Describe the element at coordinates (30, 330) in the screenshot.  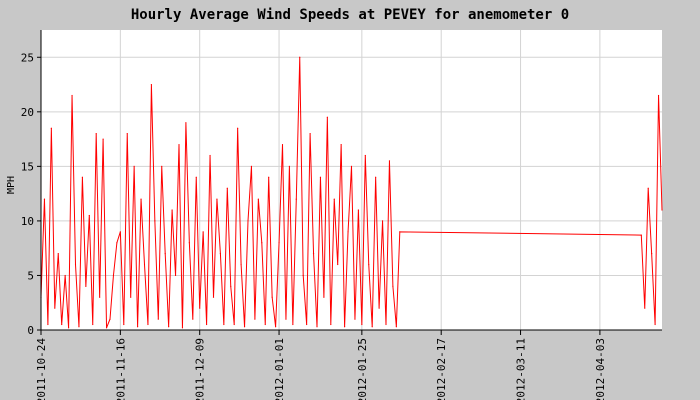
I see `y-tick-label: 0` at that location.